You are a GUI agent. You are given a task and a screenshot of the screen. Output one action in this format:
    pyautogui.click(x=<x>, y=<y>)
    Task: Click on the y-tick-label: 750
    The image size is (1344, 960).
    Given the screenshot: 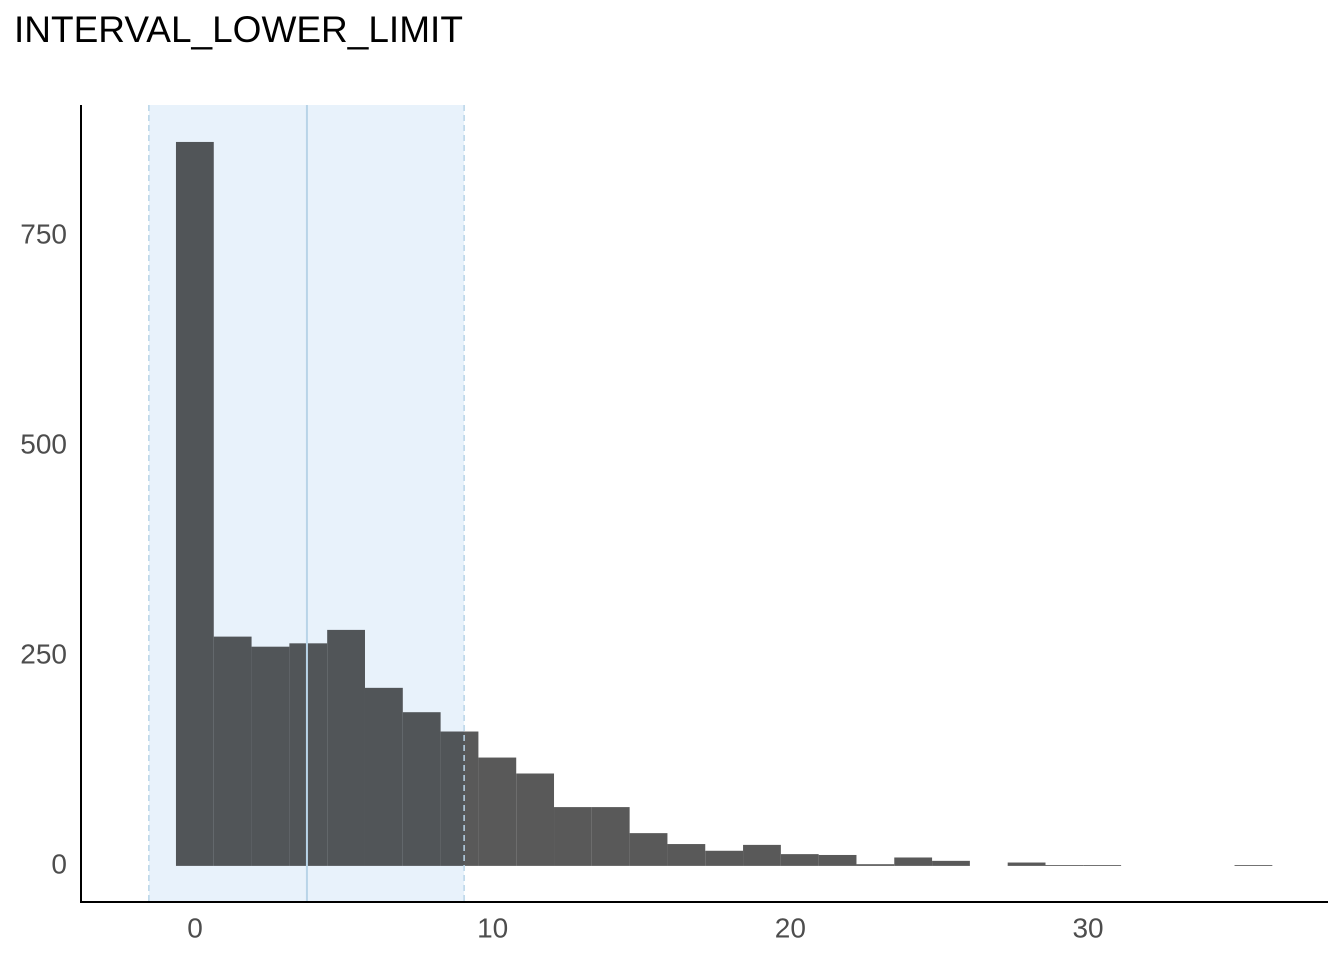 What is the action you would take?
    pyautogui.click(x=43, y=233)
    